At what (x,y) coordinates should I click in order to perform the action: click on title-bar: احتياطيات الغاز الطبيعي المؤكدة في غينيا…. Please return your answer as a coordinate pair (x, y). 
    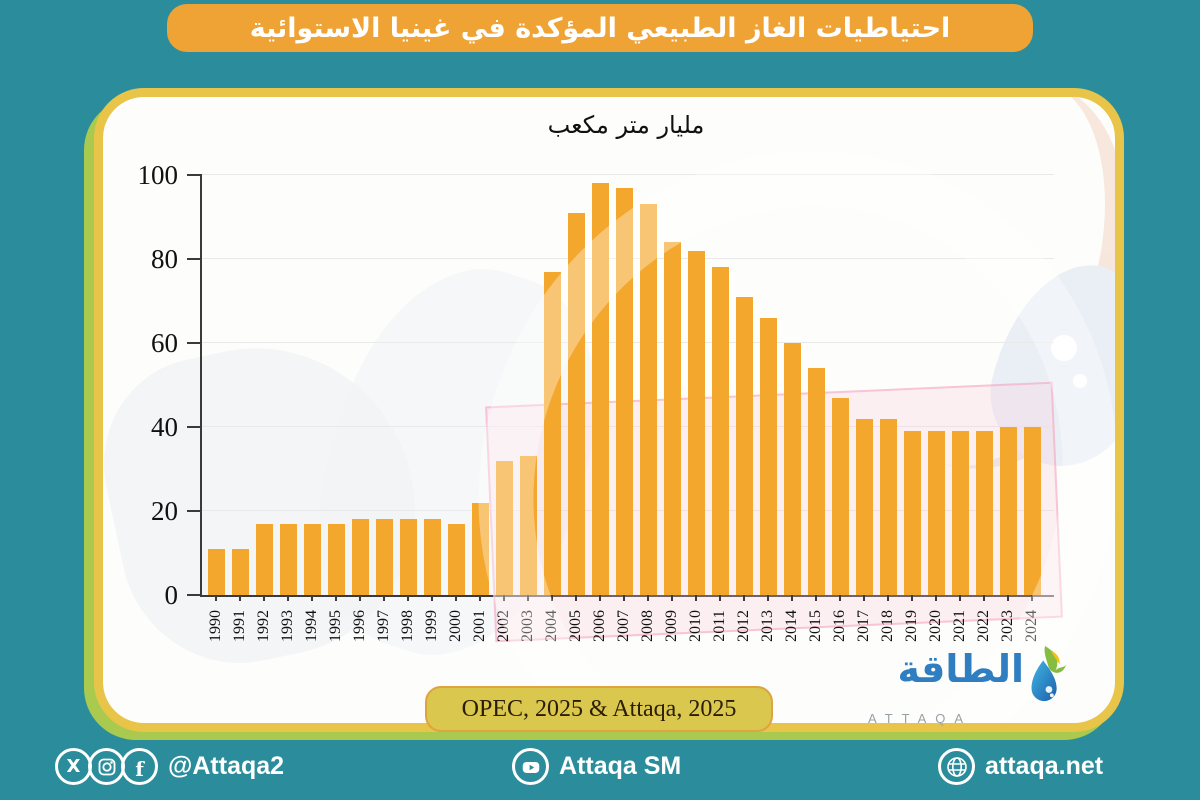
    Looking at the image, I should click on (600, 28).